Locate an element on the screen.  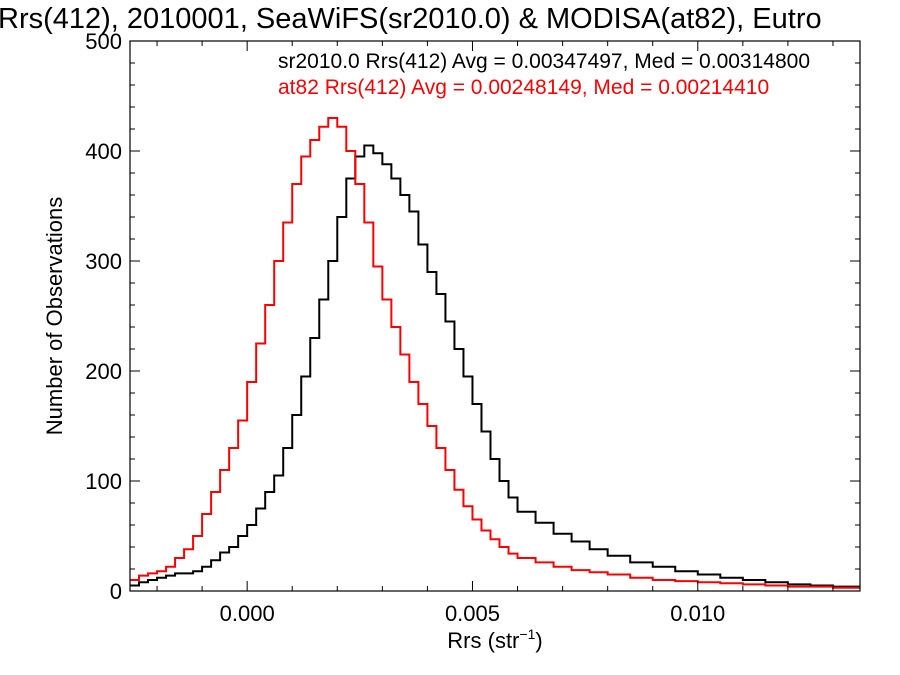
x-axis-label-main: Rrs (str is located at coordinates (483, 640).